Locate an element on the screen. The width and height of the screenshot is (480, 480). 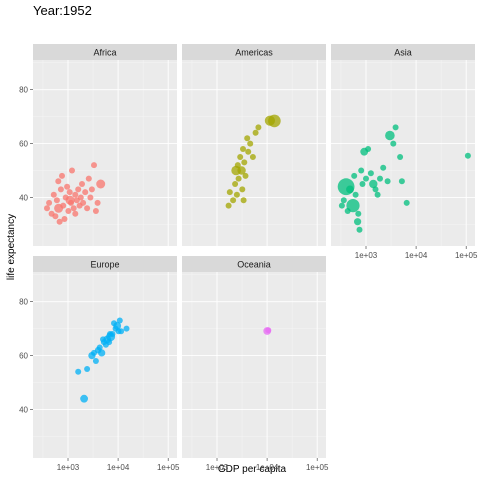
facet-oceania: Oceania 1e+03 1e+04 1e+05 is located at coordinates (255, 364).